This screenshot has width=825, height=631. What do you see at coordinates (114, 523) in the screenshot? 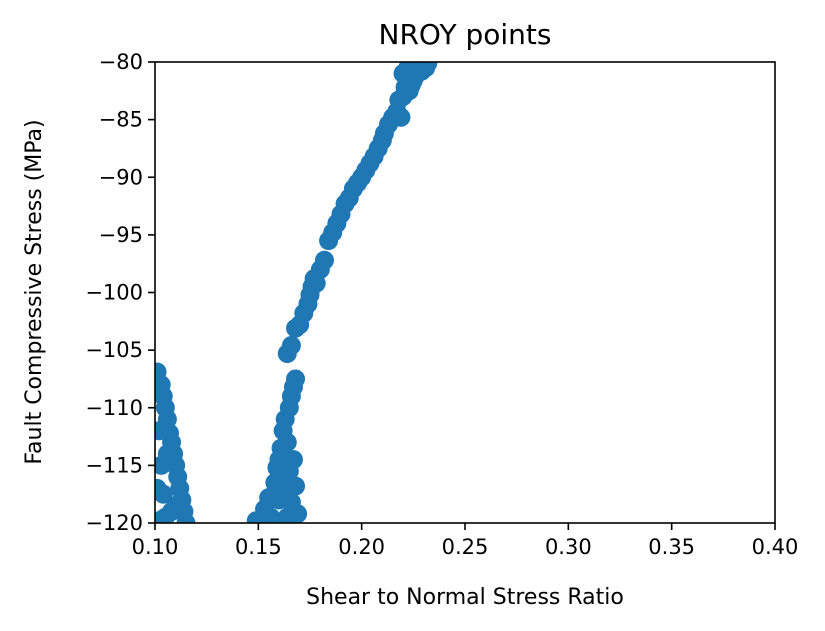
I see `y-tick-label: −120` at bounding box center [114, 523].